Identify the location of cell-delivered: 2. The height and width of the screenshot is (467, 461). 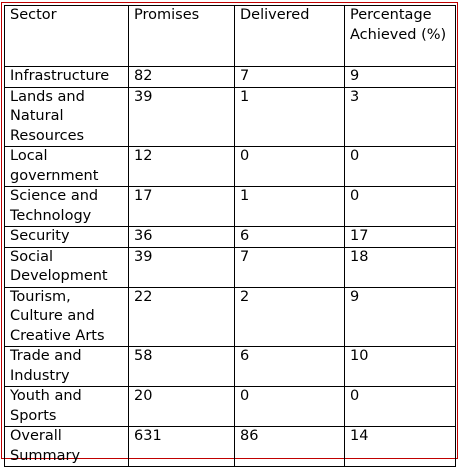
(289, 316).